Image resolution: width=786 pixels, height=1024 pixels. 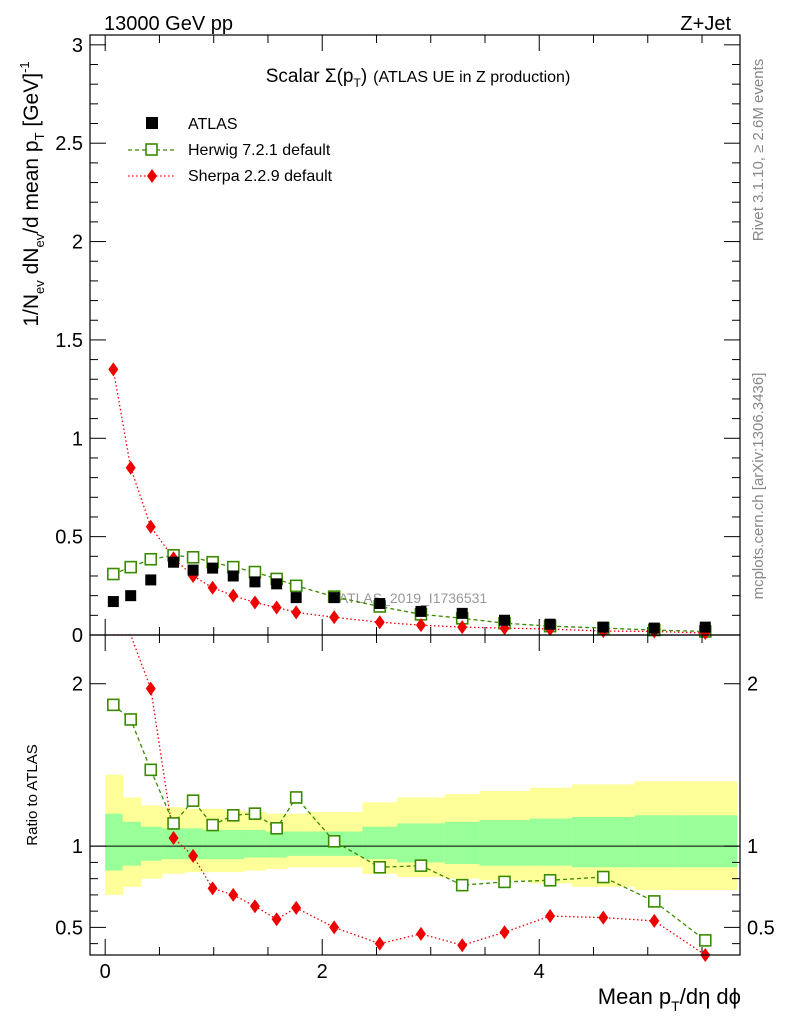 I want to click on main-title-sub: T, so click(x=358, y=83).